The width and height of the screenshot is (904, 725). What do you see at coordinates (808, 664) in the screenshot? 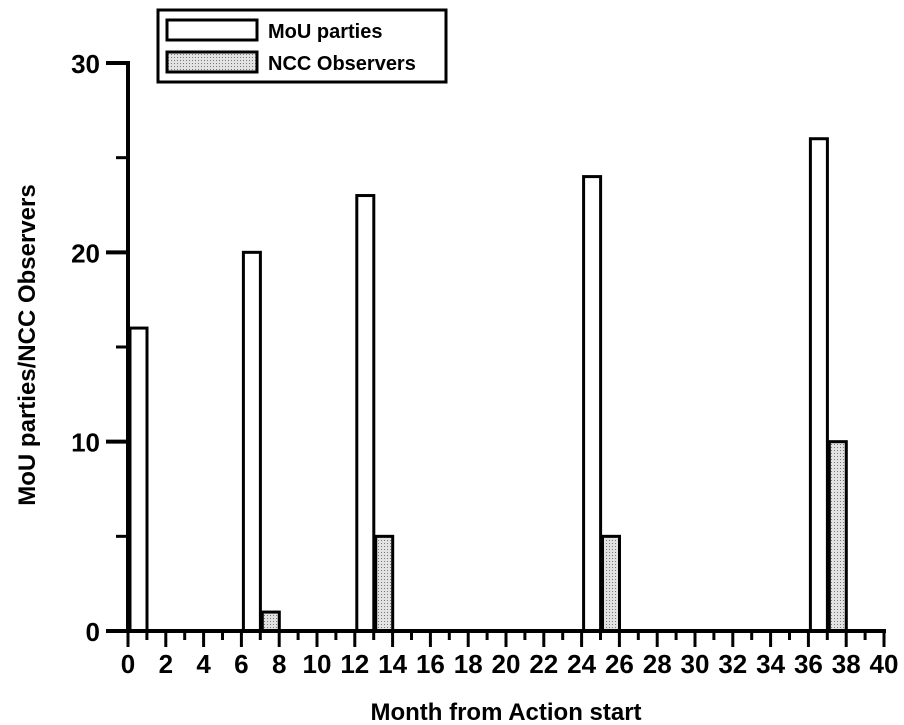
I see `x-tick-label-36: 36` at bounding box center [808, 664].